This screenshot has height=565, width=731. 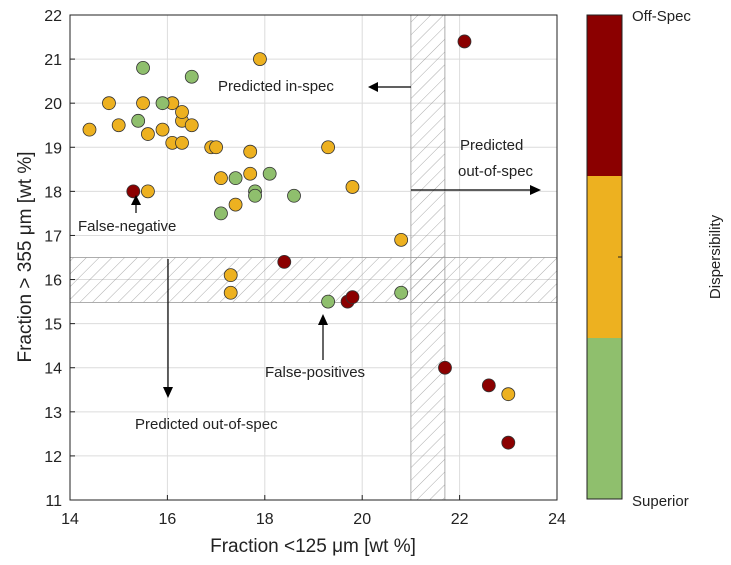 What do you see at coordinates (604, 257) in the screenshot?
I see `colorbar-middle-segment` at bounding box center [604, 257].